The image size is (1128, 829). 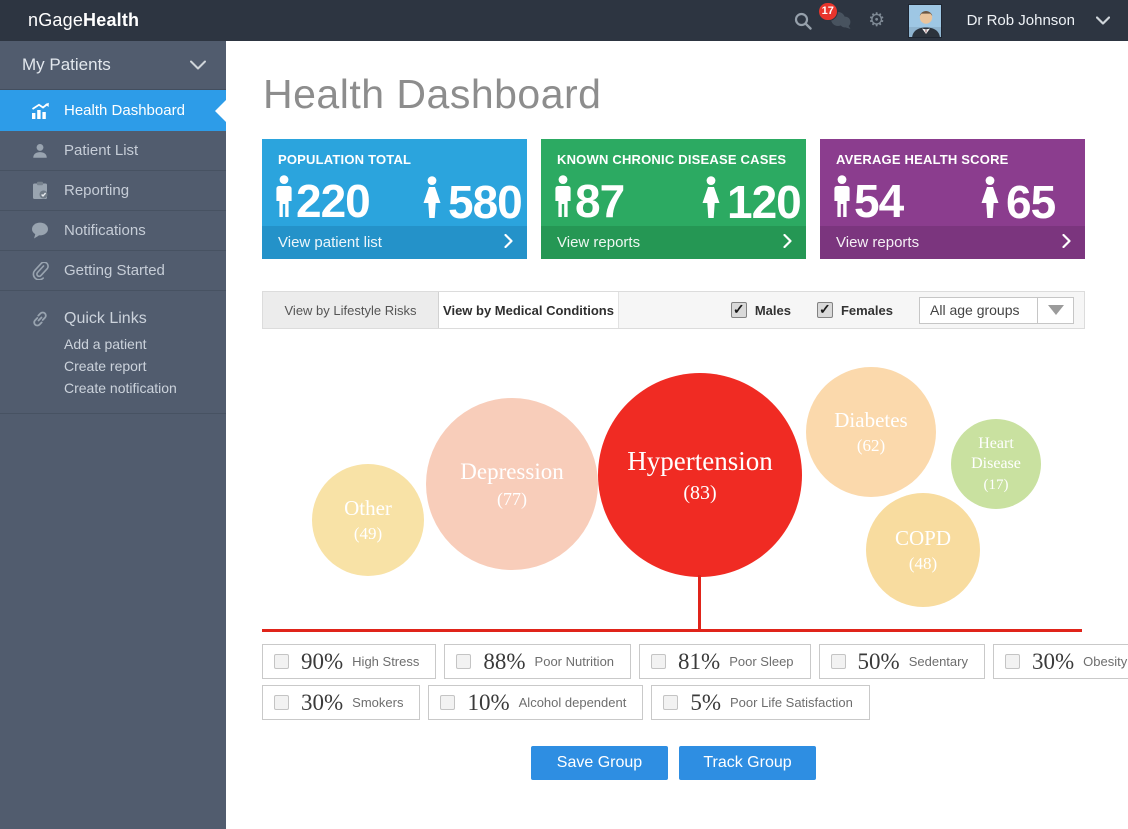 I want to click on sidebar-item-label: Getting Started, so click(x=114, y=270).